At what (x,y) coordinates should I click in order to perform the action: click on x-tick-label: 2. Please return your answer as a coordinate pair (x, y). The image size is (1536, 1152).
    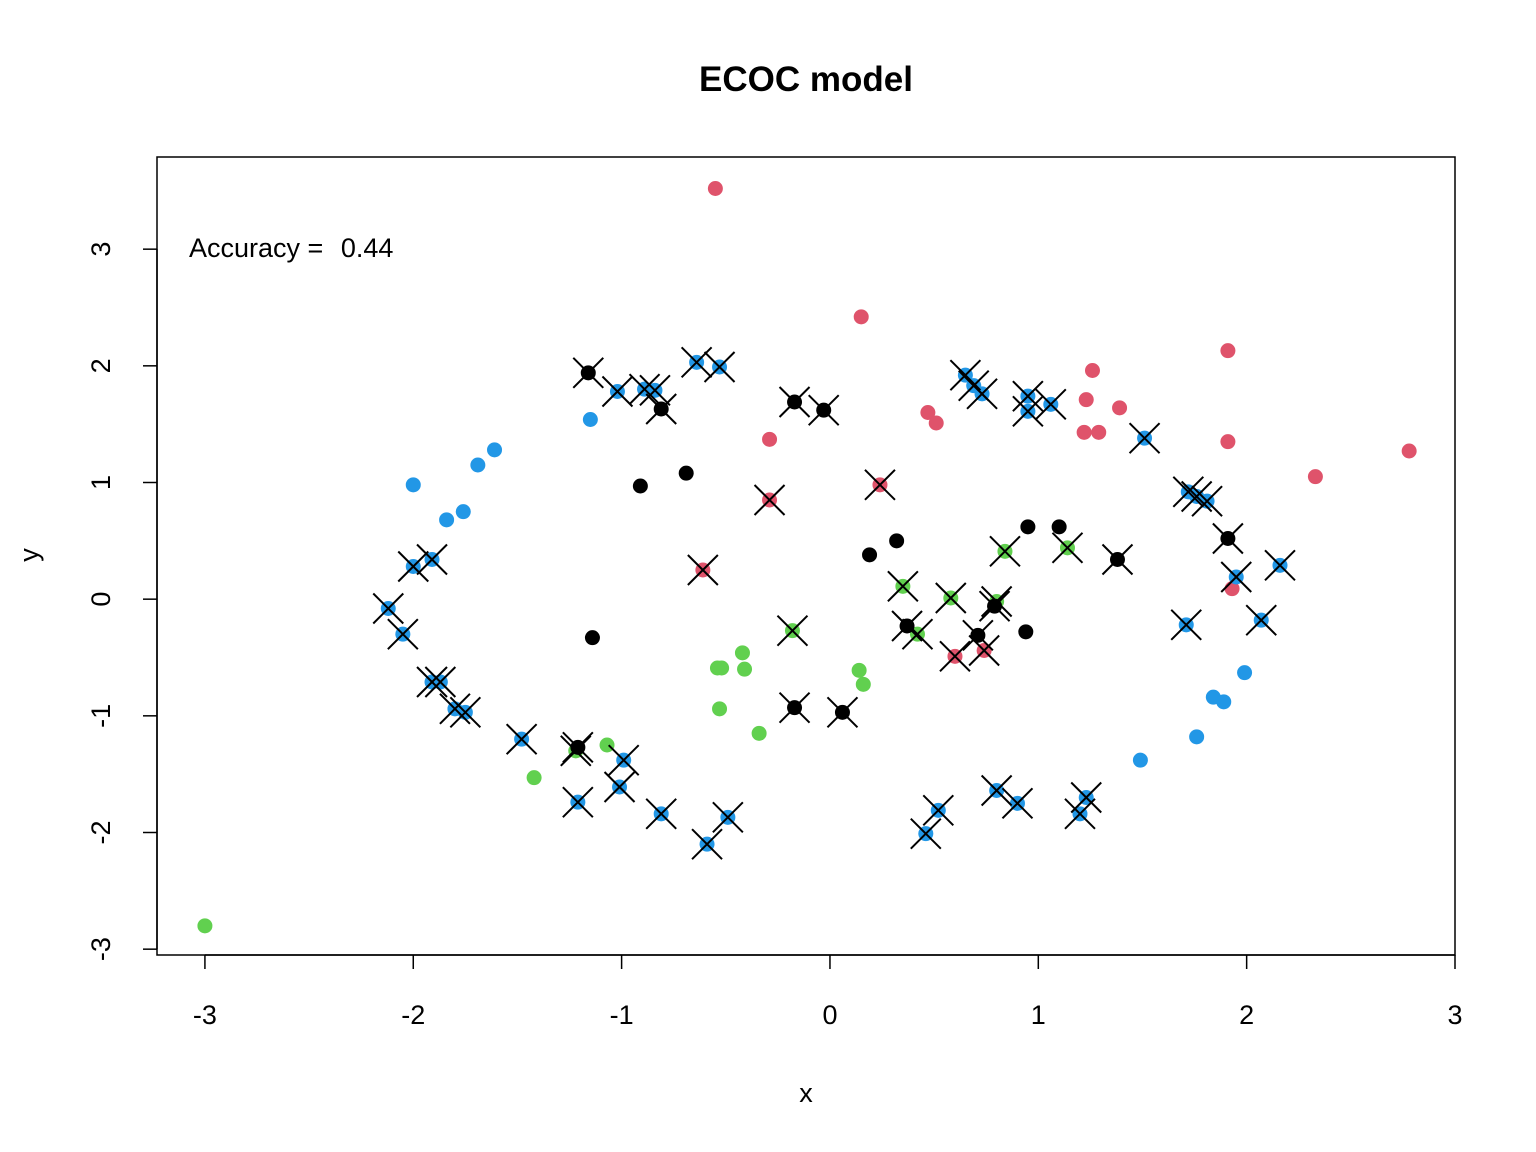
    Looking at the image, I should click on (1246, 1015).